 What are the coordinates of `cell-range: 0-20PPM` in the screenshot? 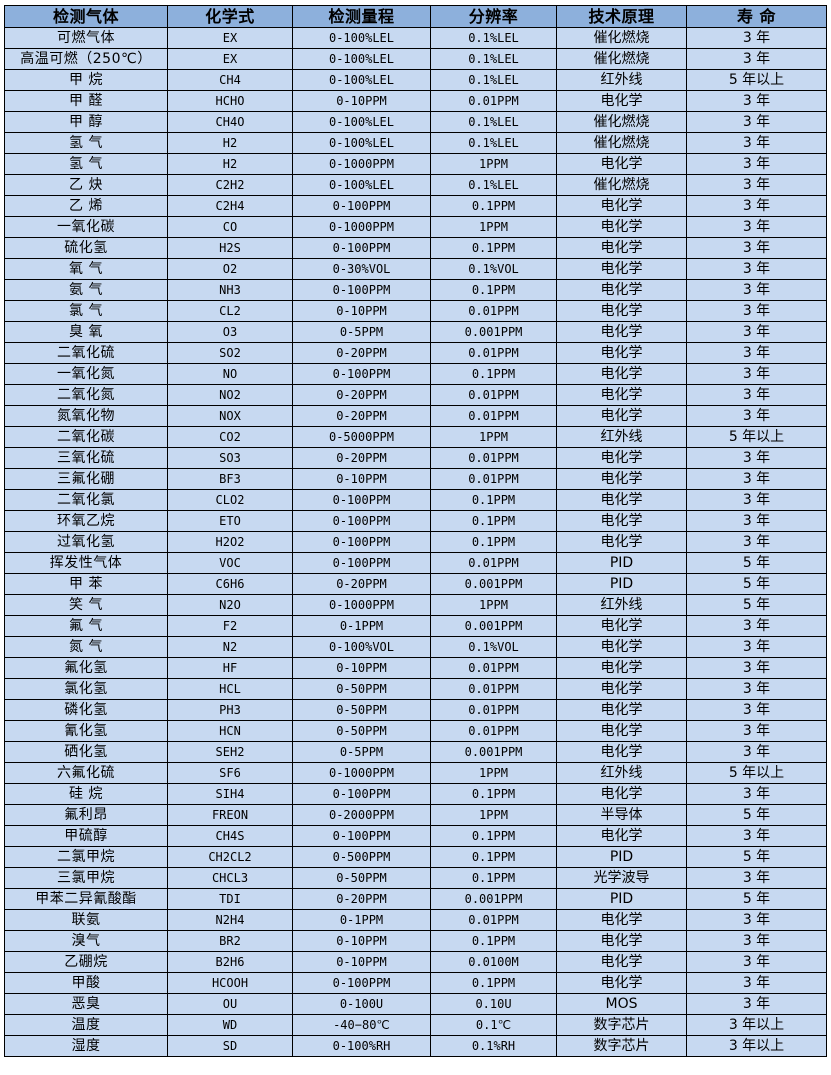 It's located at (361, 584).